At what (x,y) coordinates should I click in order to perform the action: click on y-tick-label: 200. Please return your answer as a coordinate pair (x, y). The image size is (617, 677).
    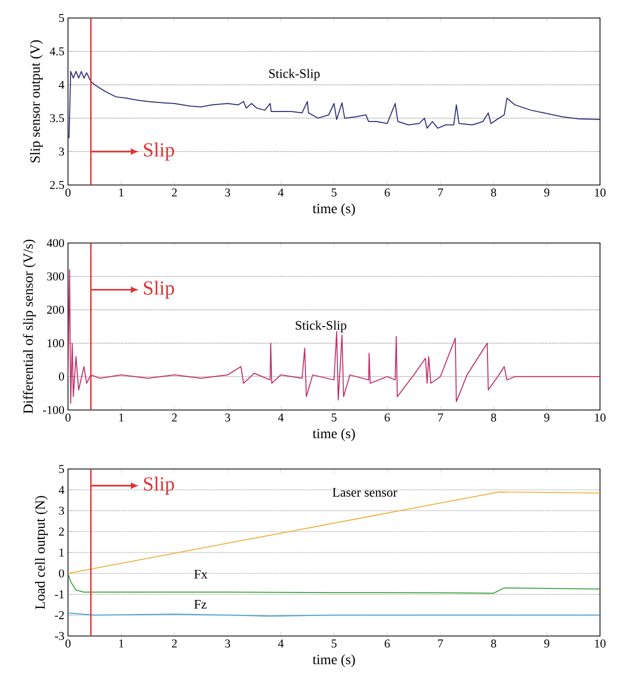
    Looking at the image, I should click on (55, 310).